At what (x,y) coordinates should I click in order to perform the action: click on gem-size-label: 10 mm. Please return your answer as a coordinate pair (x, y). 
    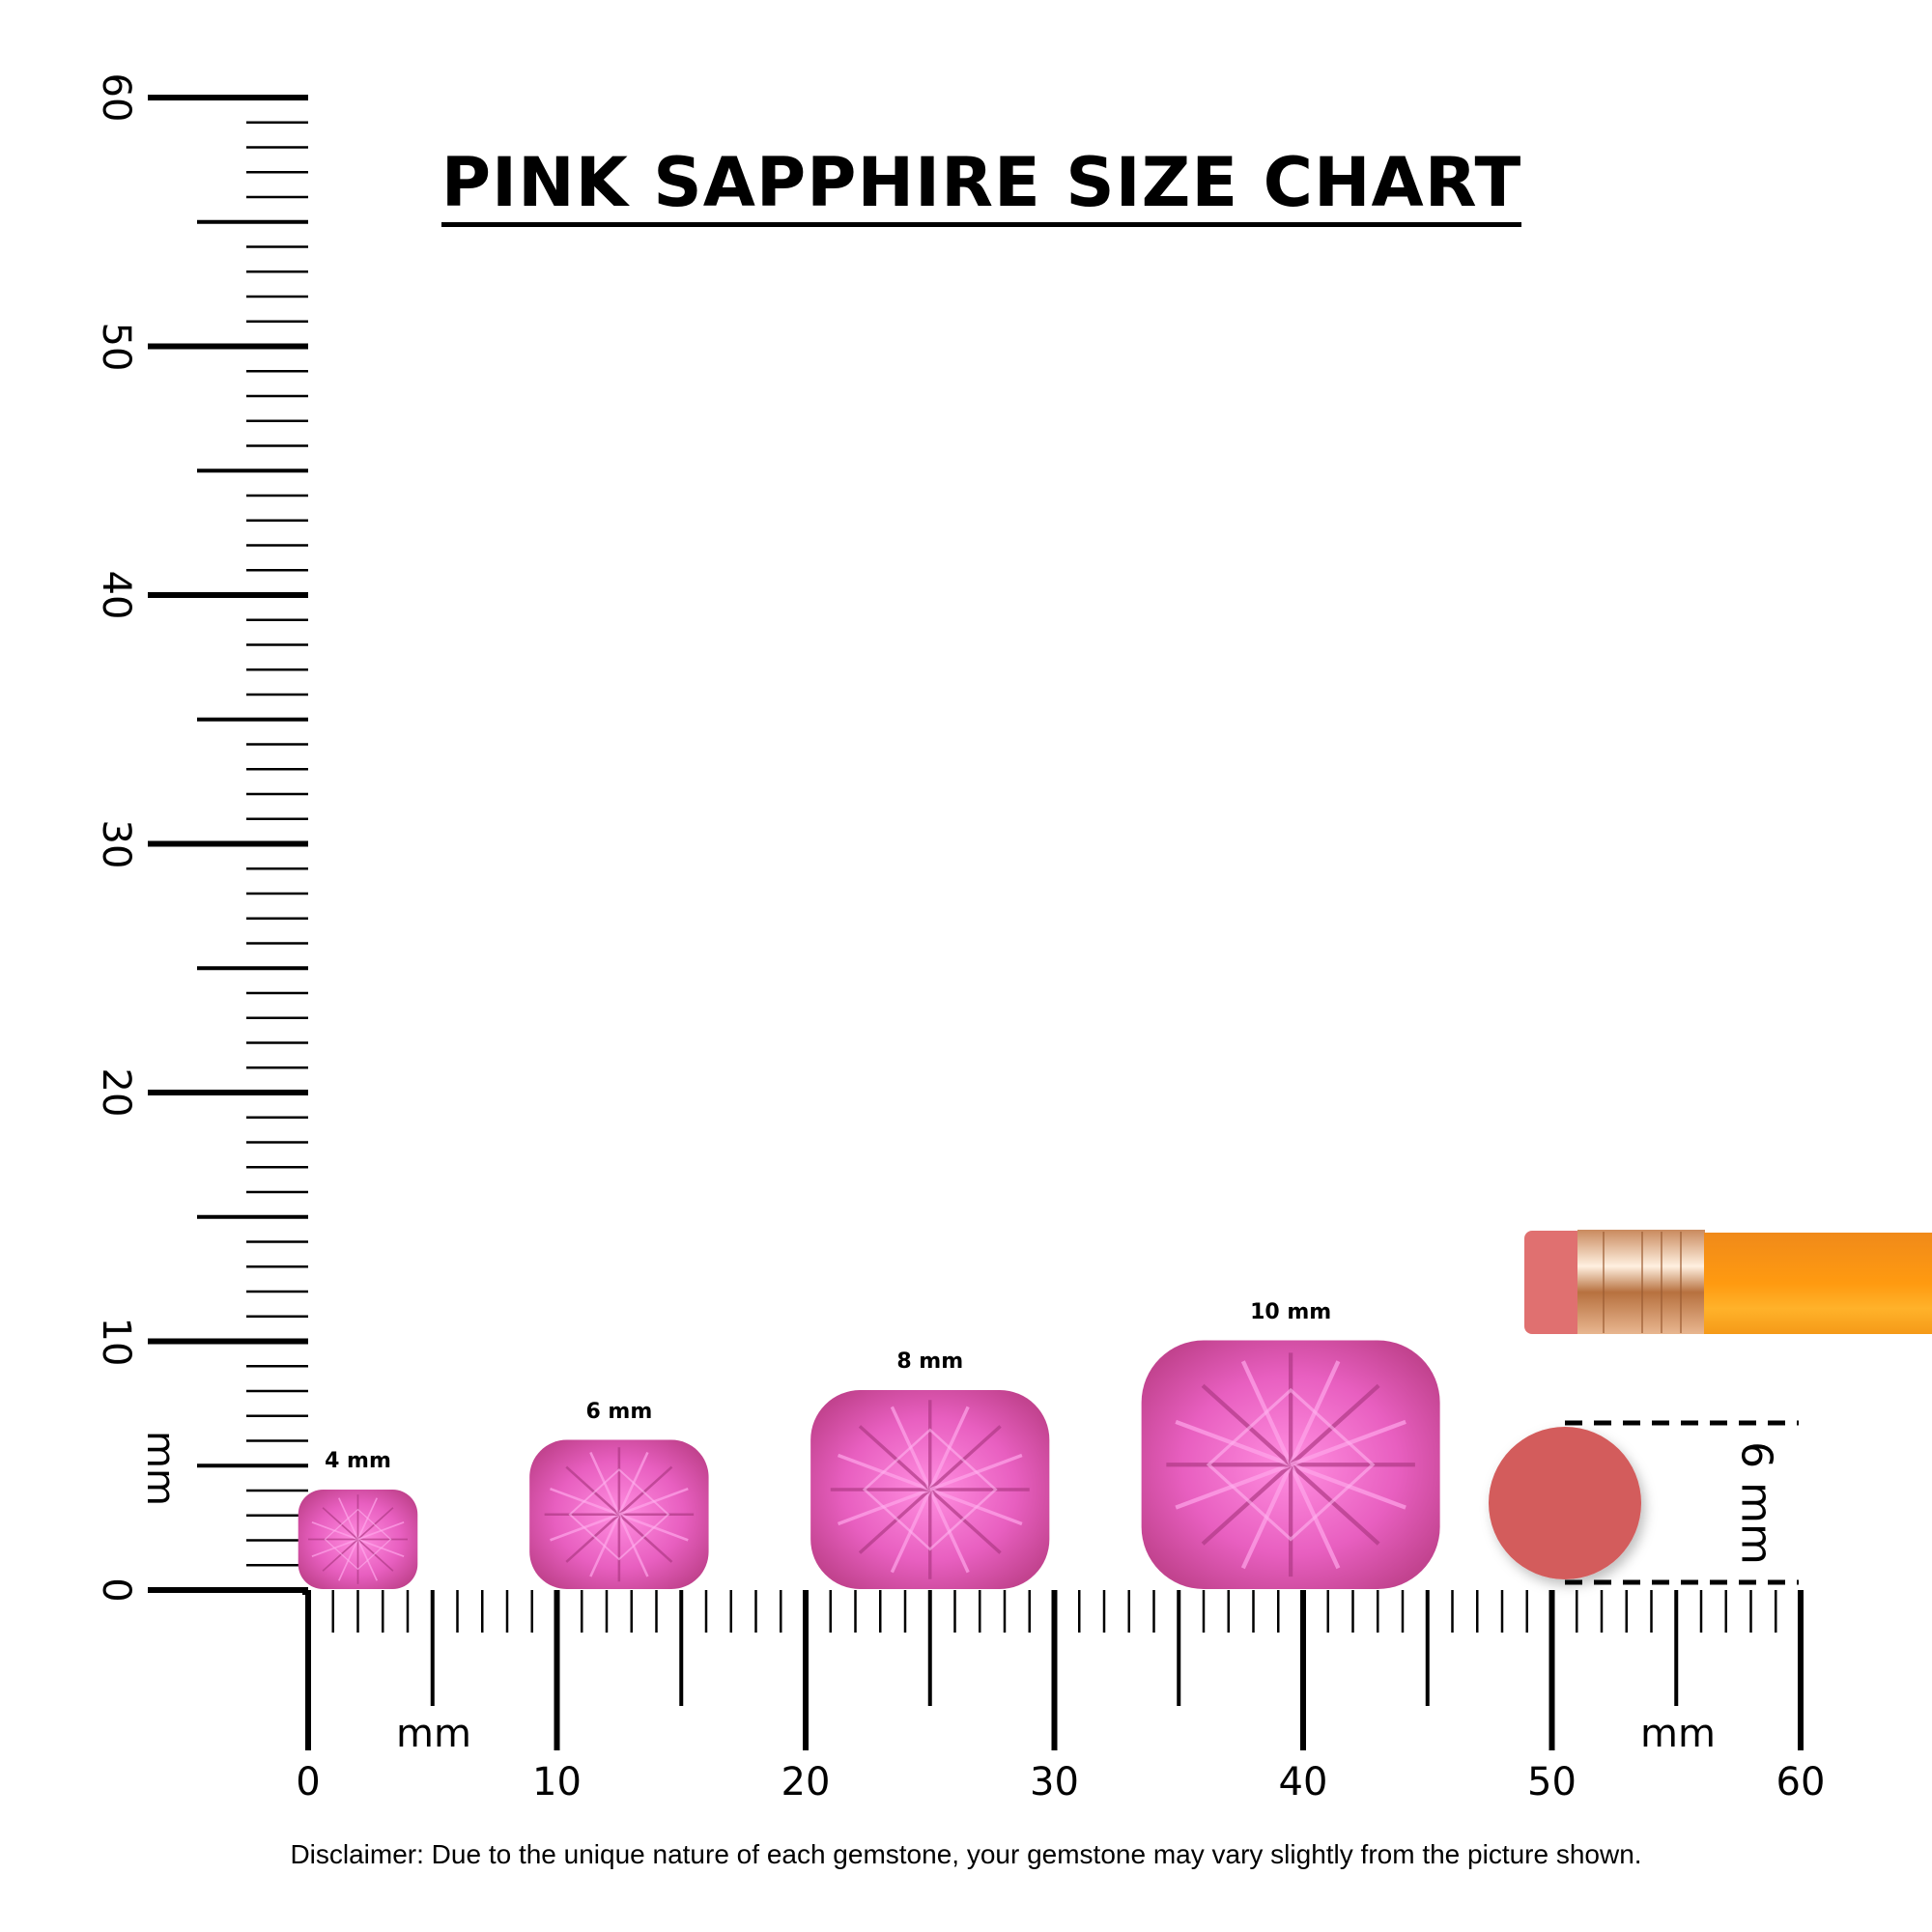
    Looking at the image, I should click on (1291, 1311).